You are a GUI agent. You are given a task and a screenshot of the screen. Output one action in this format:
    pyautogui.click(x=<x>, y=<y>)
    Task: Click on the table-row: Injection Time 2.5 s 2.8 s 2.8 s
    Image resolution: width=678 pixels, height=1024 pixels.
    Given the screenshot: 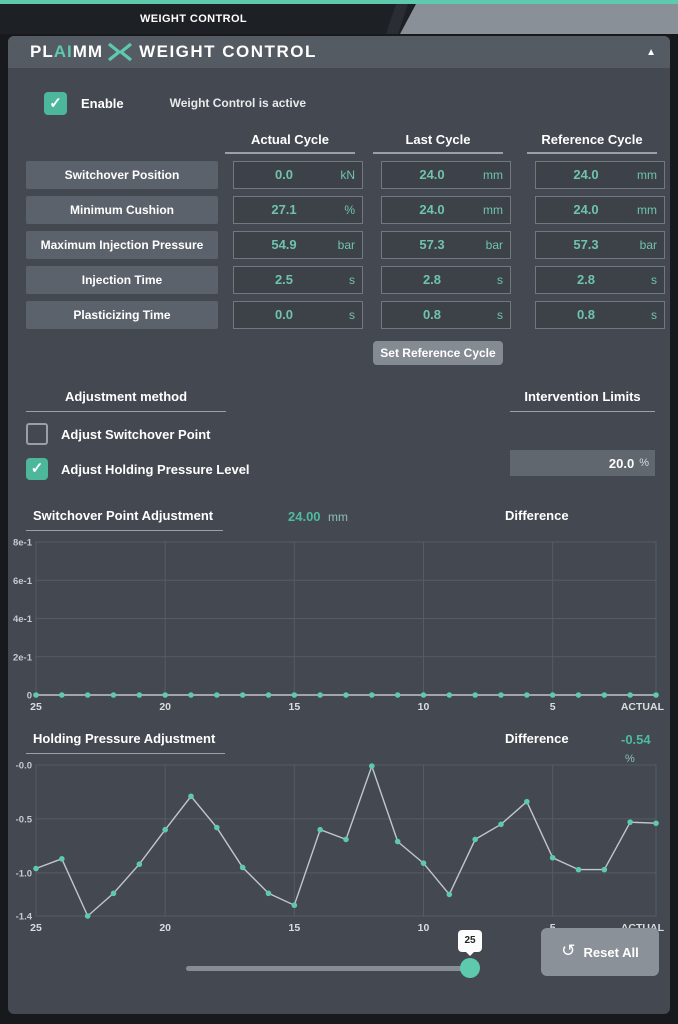 What is the action you would take?
    pyautogui.click(x=348, y=280)
    